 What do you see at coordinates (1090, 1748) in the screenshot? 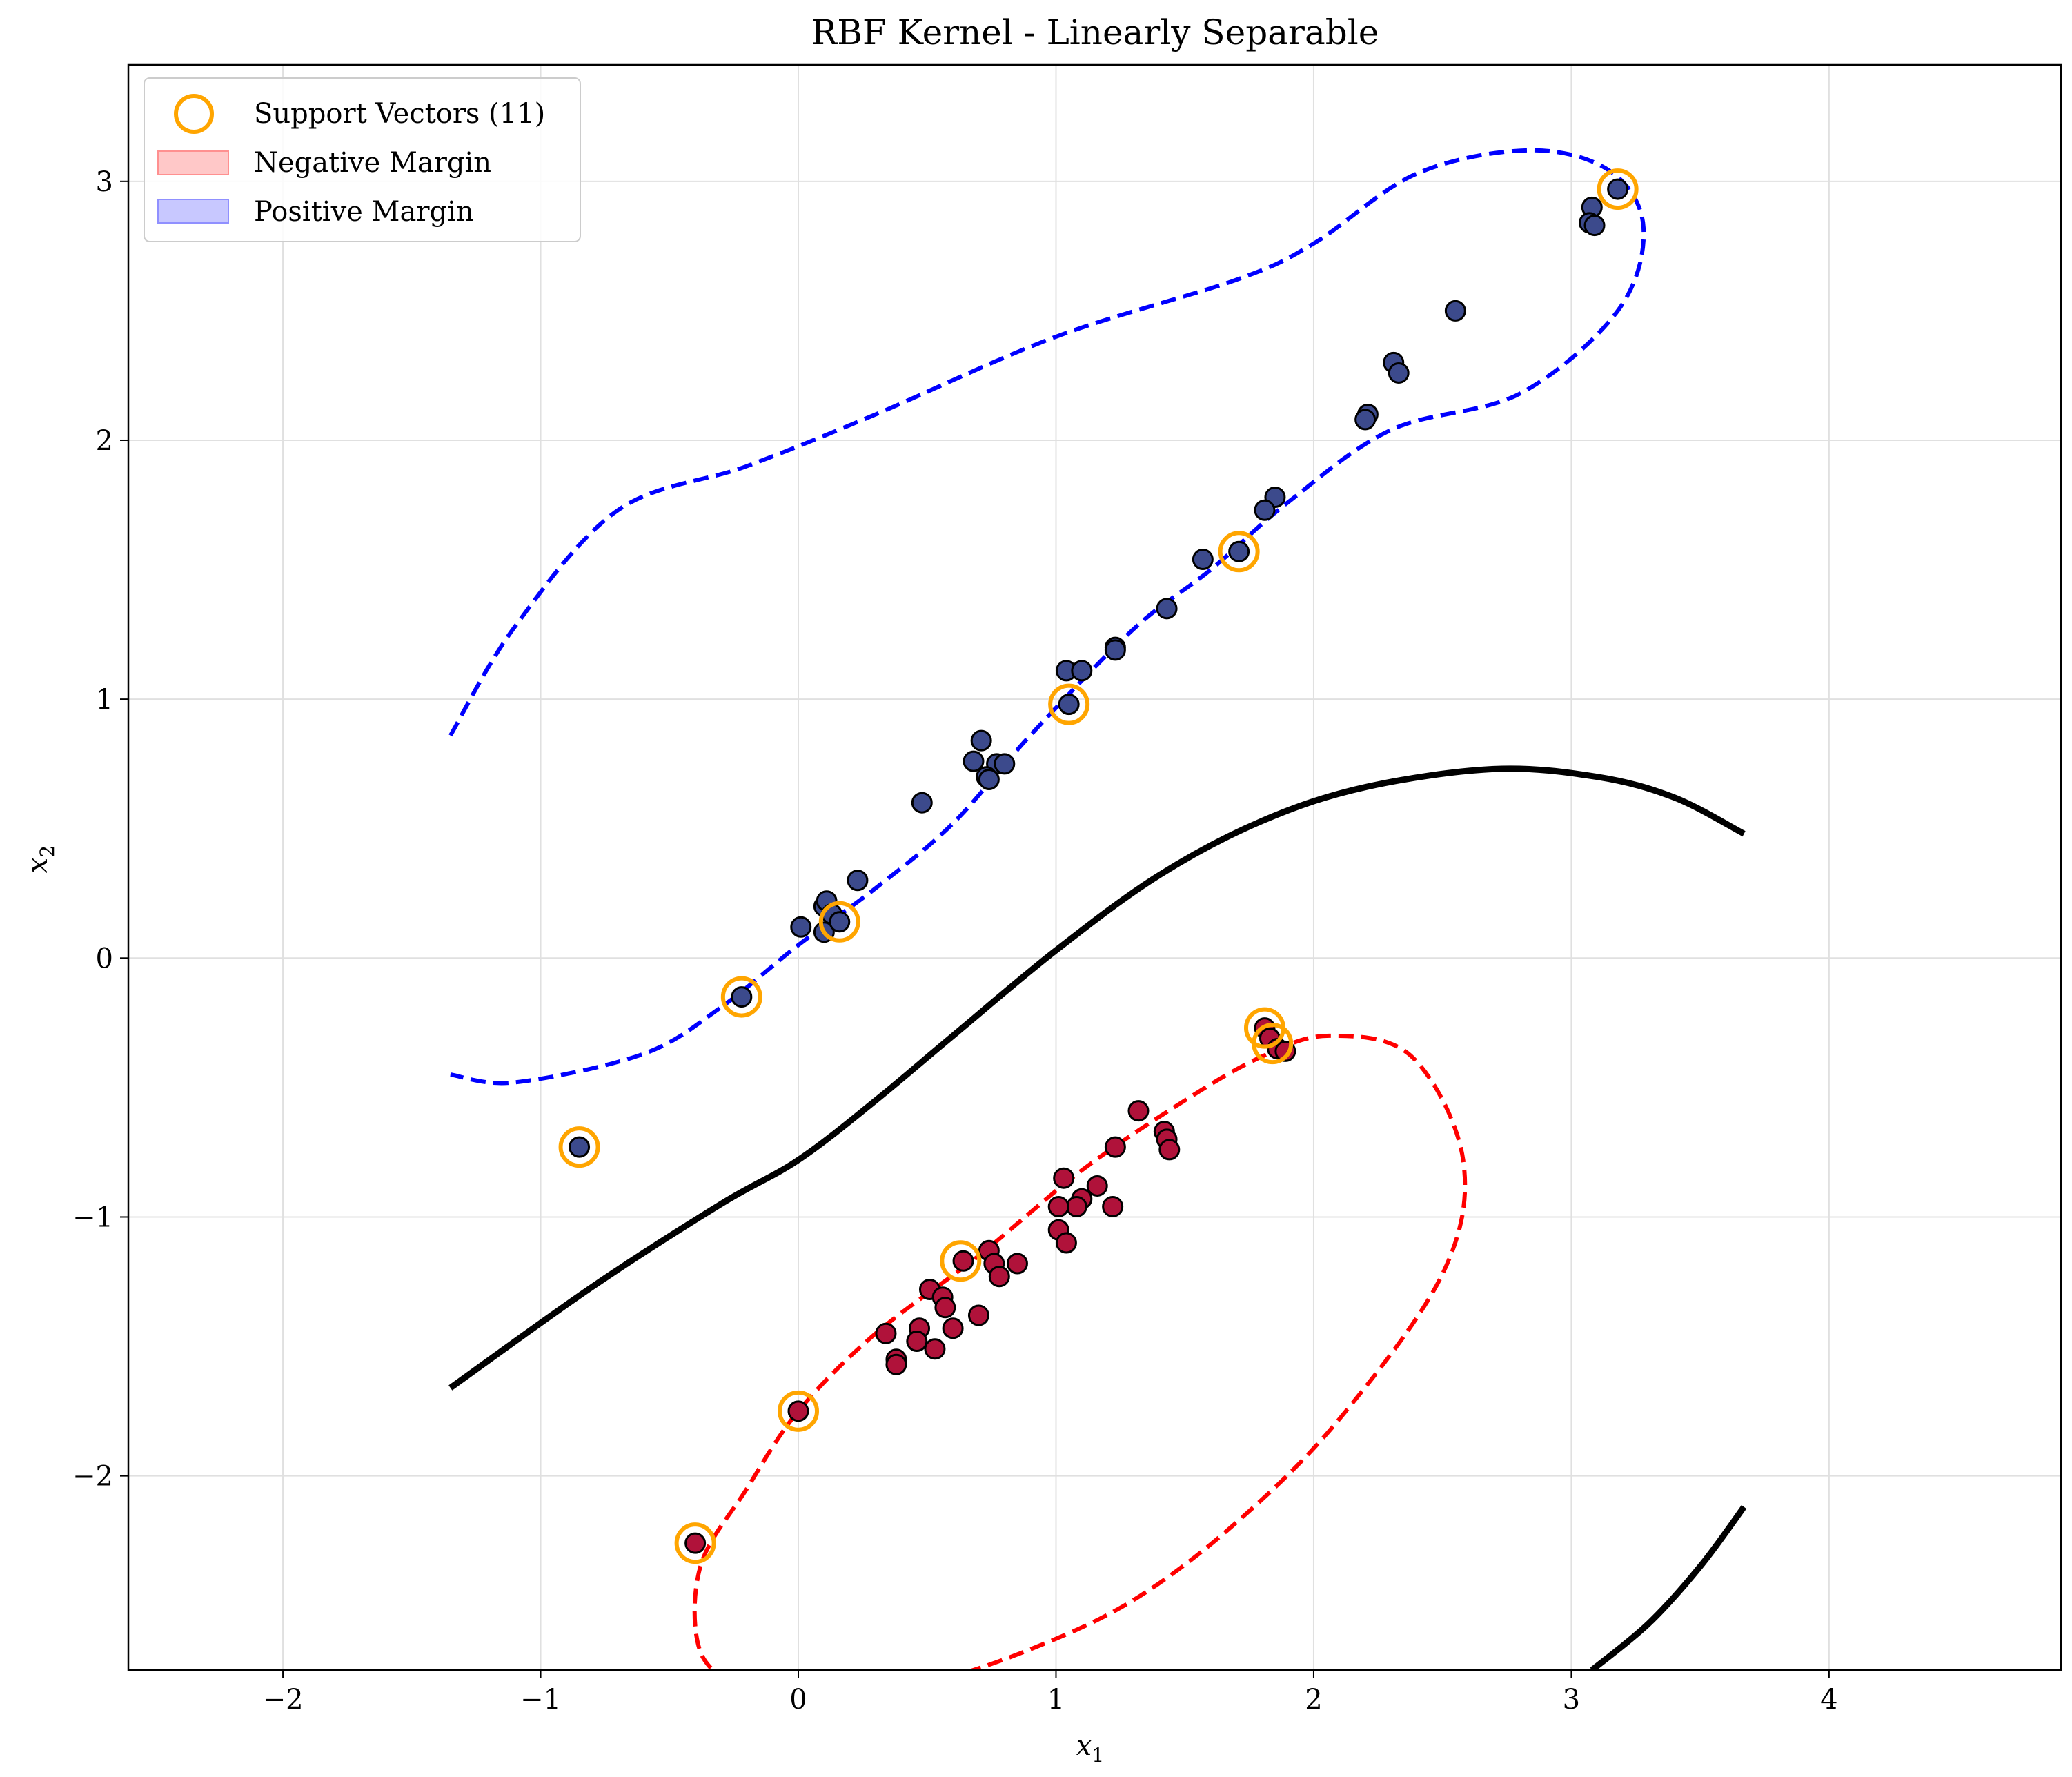
I see `x-axis-label: x1` at bounding box center [1090, 1748].